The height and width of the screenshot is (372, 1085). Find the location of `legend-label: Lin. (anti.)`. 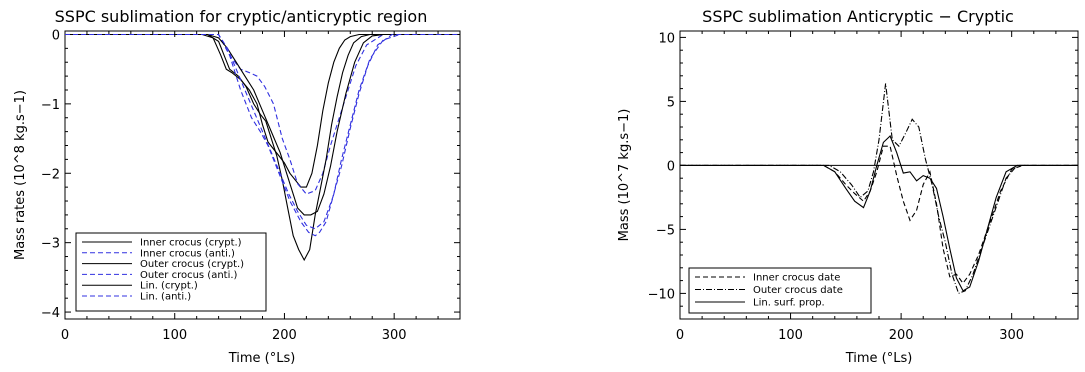

legend-label: Lin. (anti.) is located at coordinates (165, 297).